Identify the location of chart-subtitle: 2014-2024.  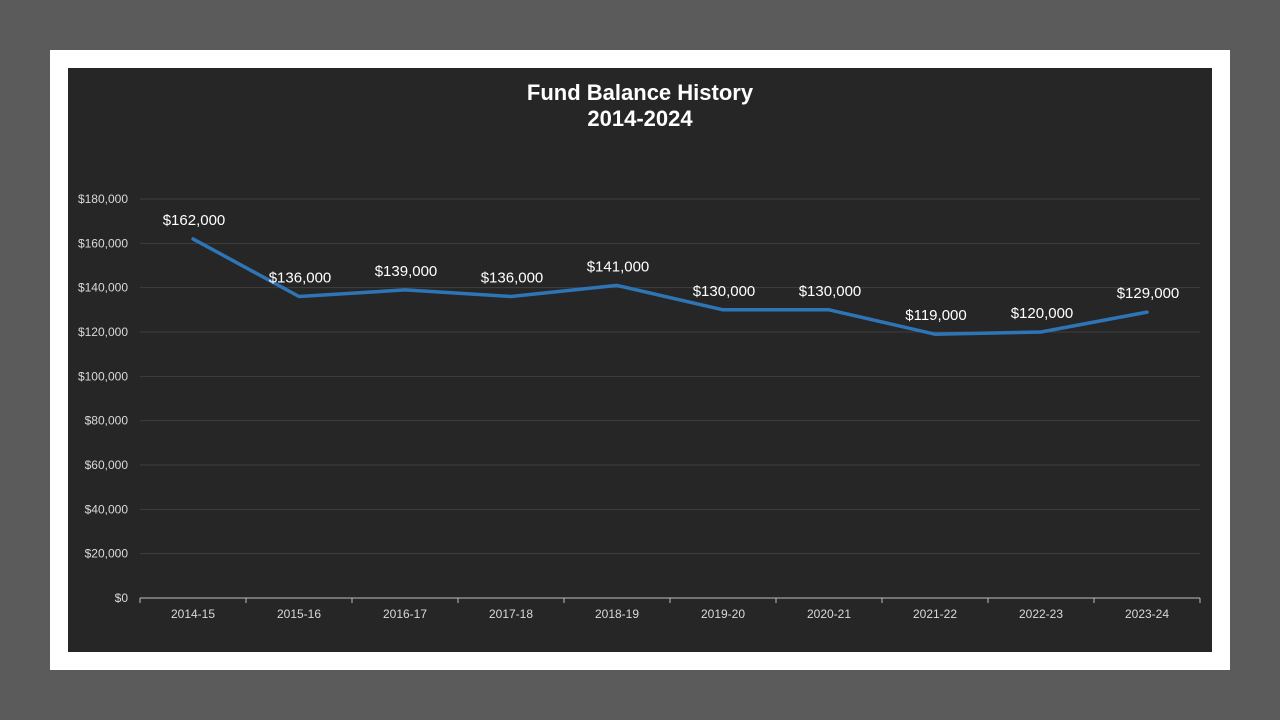
(640, 118).